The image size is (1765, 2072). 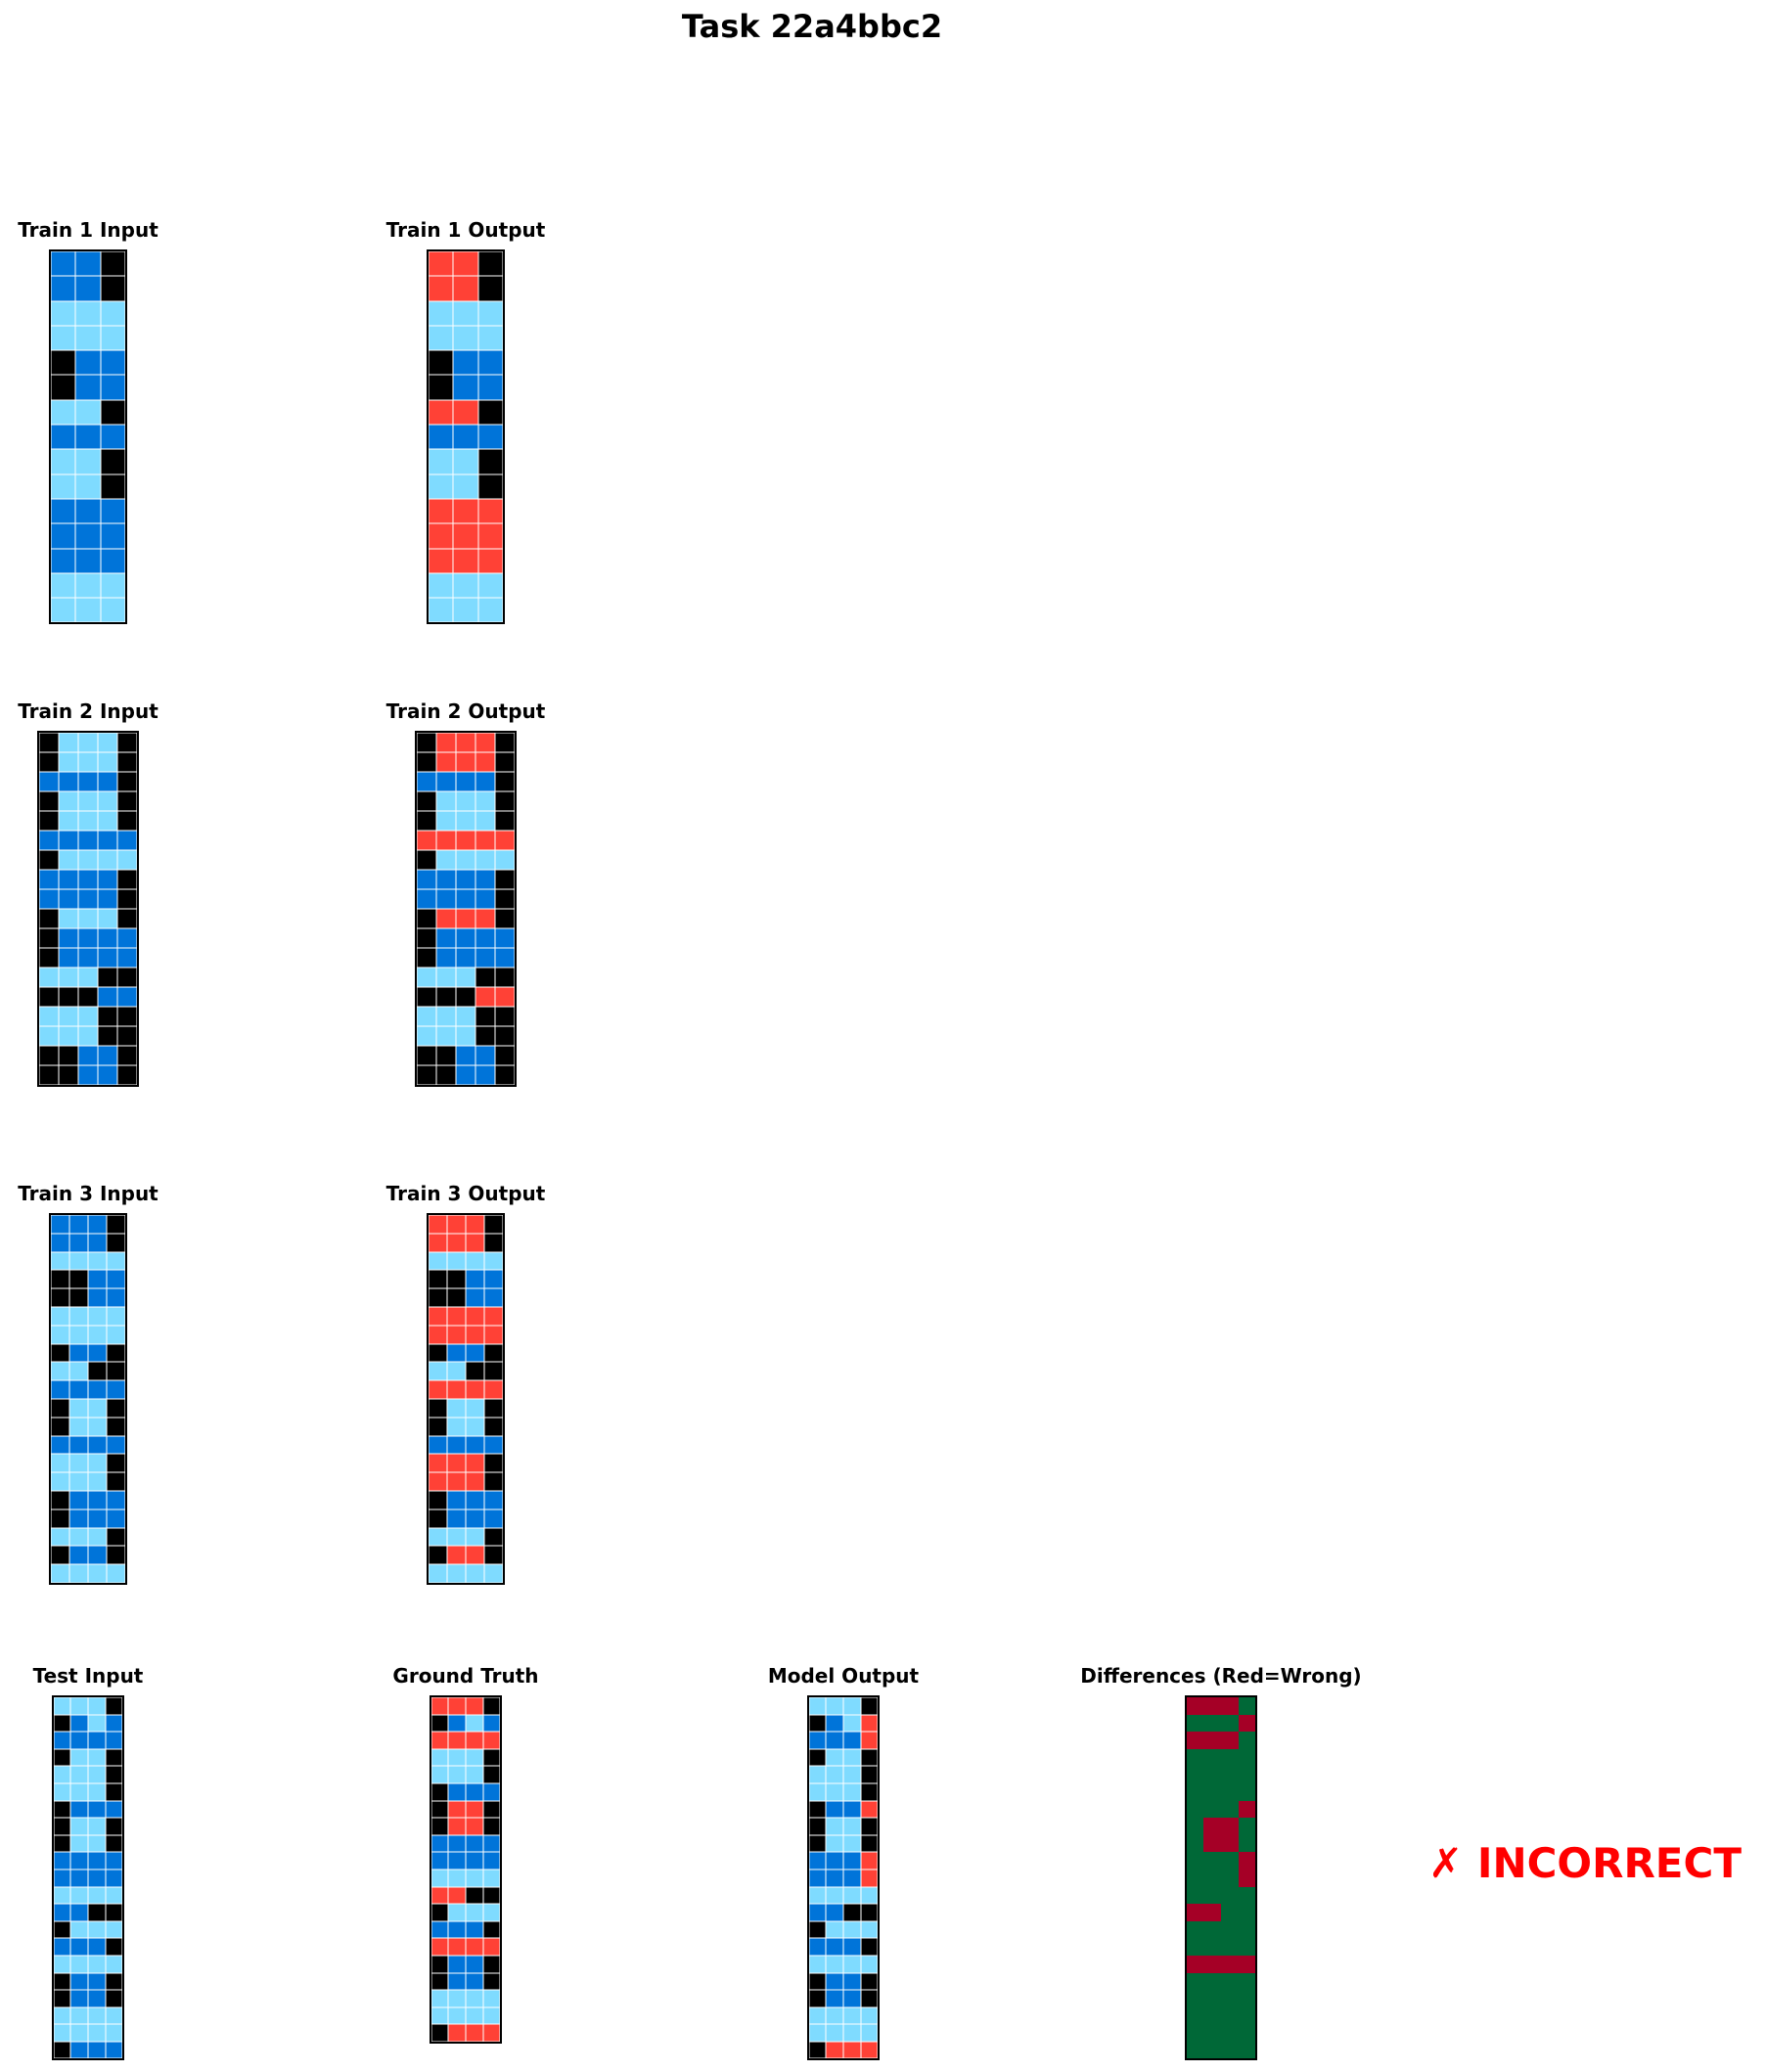 What do you see at coordinates (1221, 1862) in the screenshot?
I see `differences-panel: Differences (Red=Wrong)` at bounding box center [1221, 1862].